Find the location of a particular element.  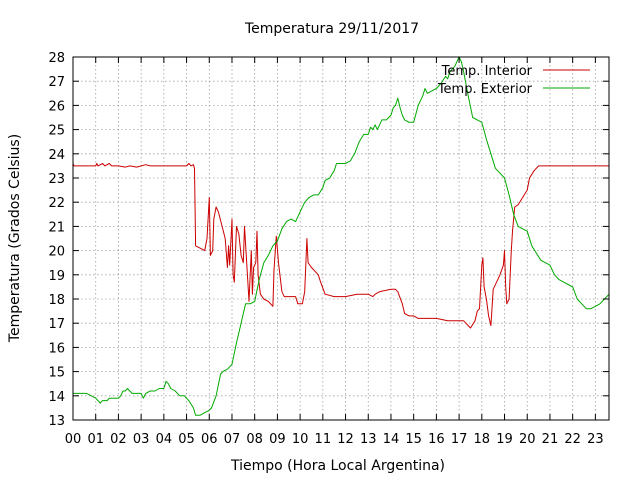

x-tick-label: 05 is located at coordinates (186, 439).